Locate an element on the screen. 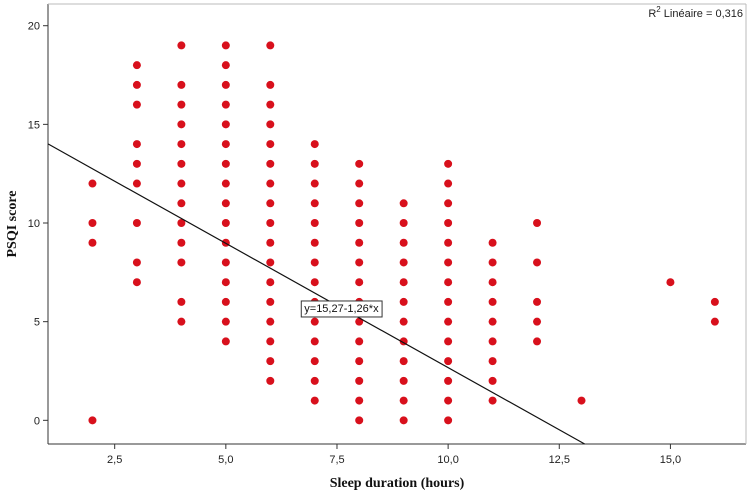 This screenshot has width=750, height=495. x-tick-label: 5,0 is located at coordinates (225, 460).